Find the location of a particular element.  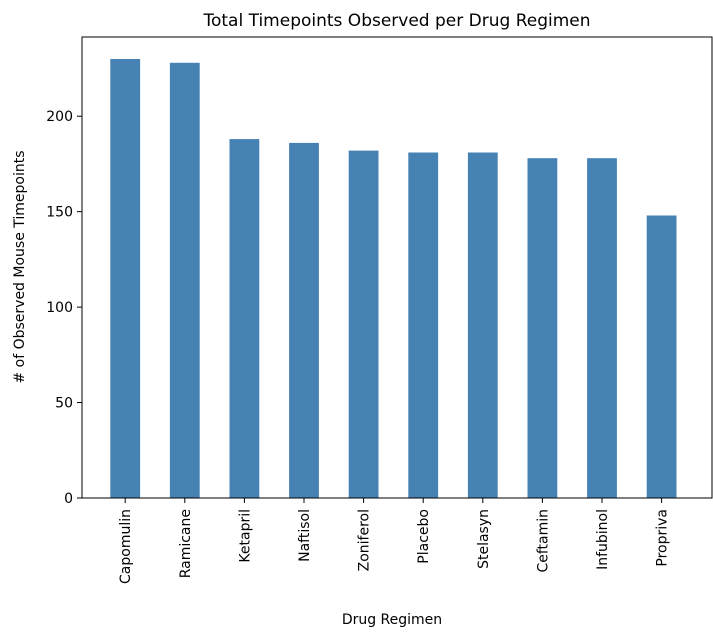

y-tick-label: 50 is located at coordinates (64, 404).